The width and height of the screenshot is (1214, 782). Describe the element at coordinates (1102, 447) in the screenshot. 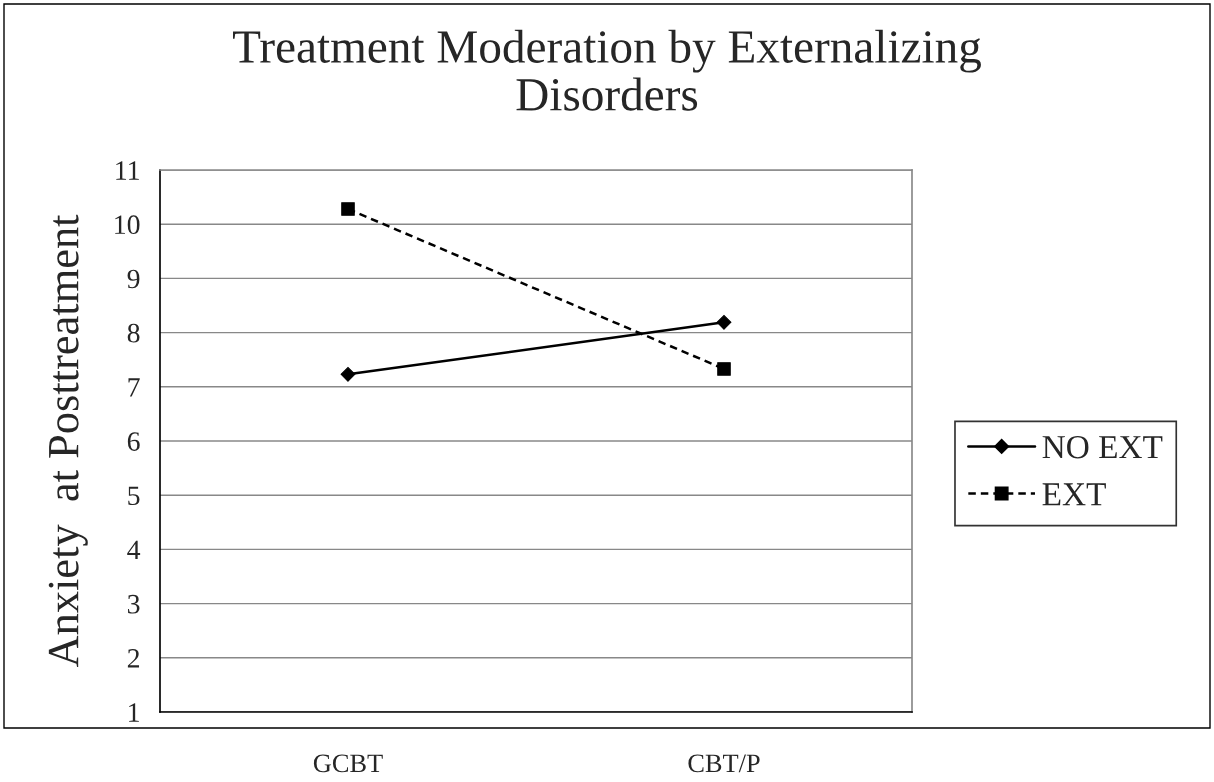

I see `legend-label: NO EXT` at that location.